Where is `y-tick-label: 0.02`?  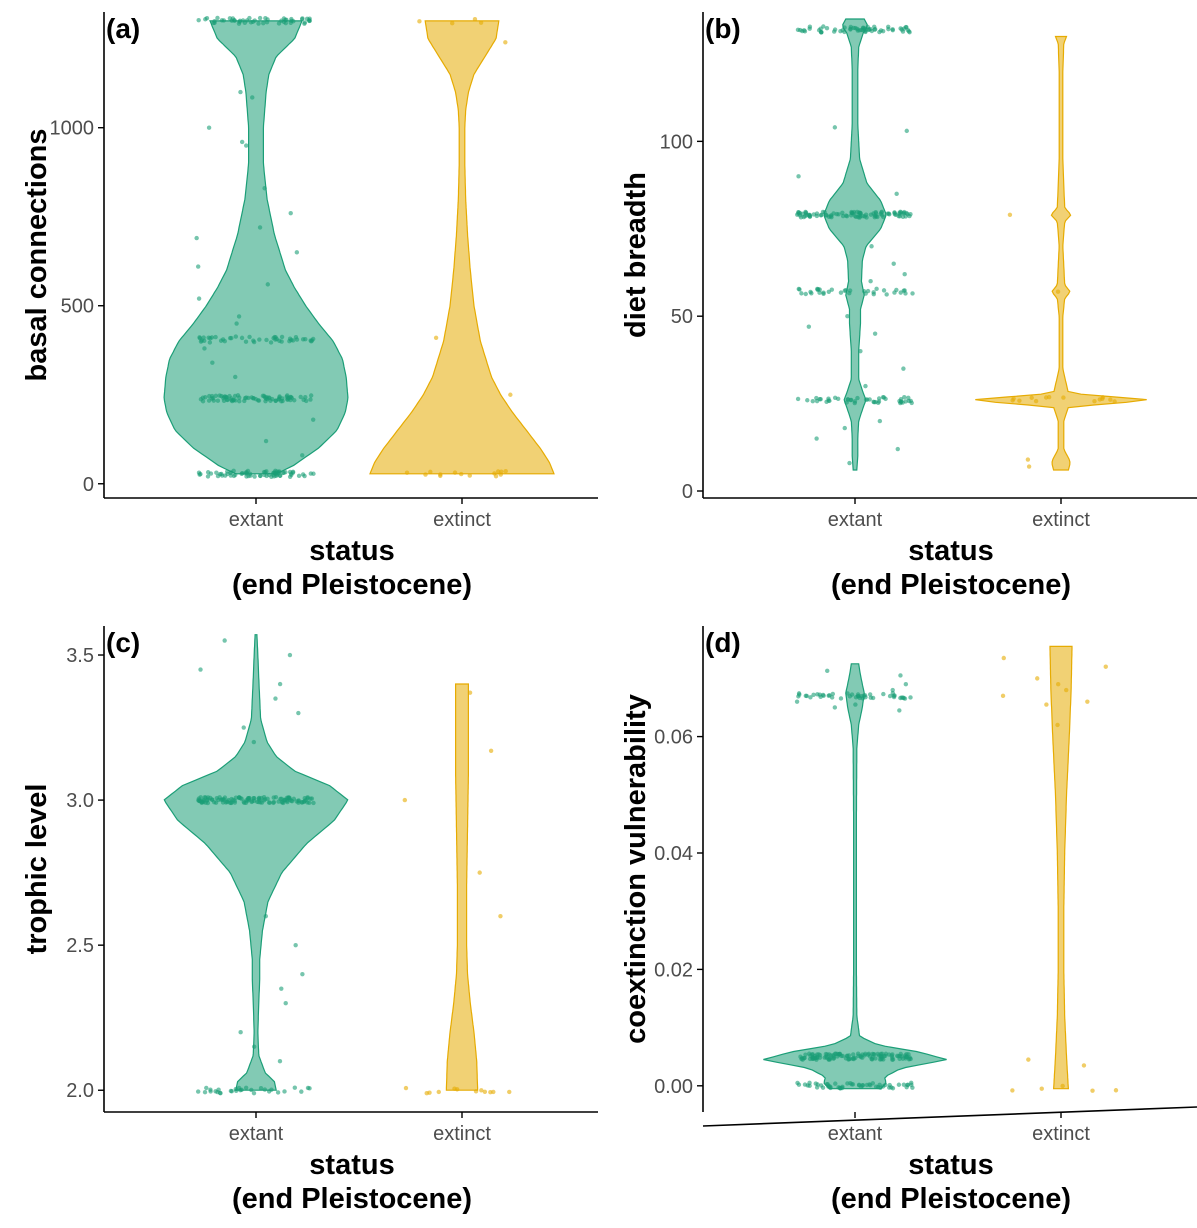 y-tick-label: 0.02 is located at coordinates (673, 970).